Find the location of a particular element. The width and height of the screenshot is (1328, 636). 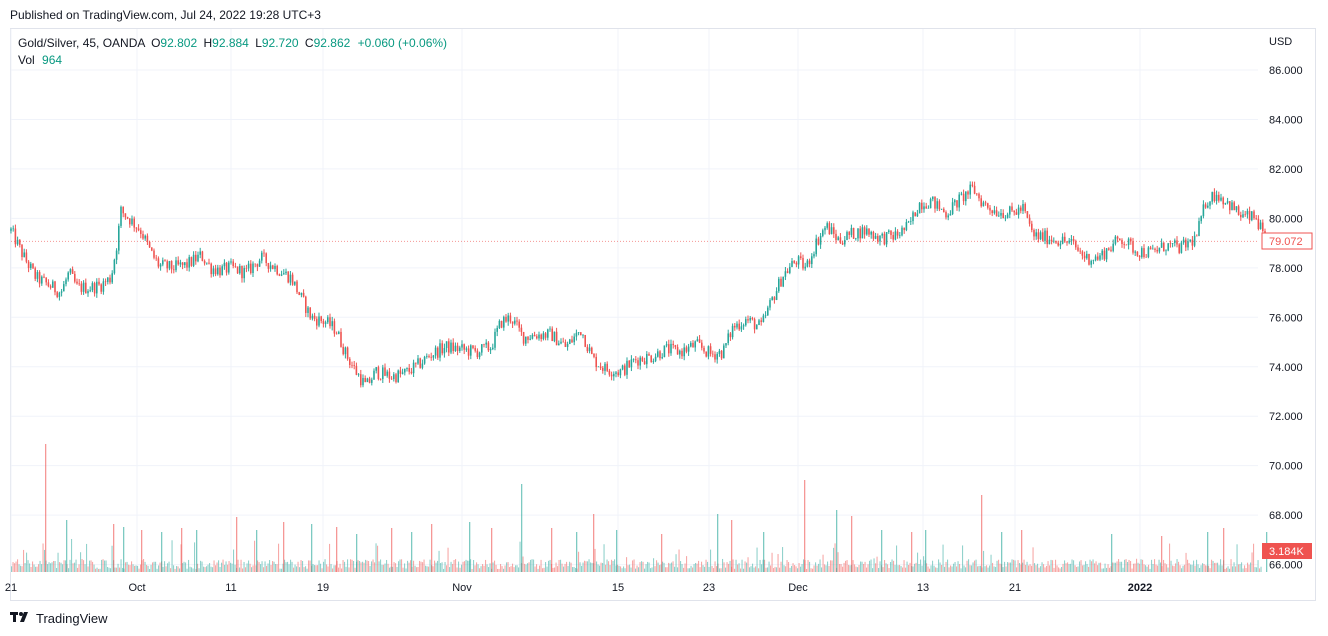

x-tick-label: 11 is located at coordinates (230, 588).